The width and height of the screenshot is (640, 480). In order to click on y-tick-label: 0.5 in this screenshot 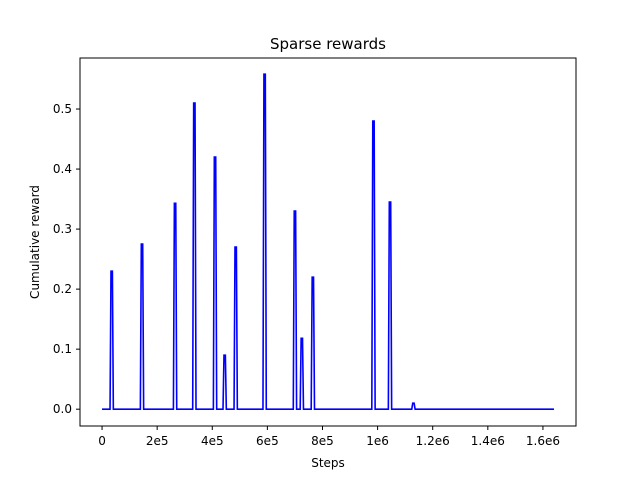, I will do `click(62, 109)`.